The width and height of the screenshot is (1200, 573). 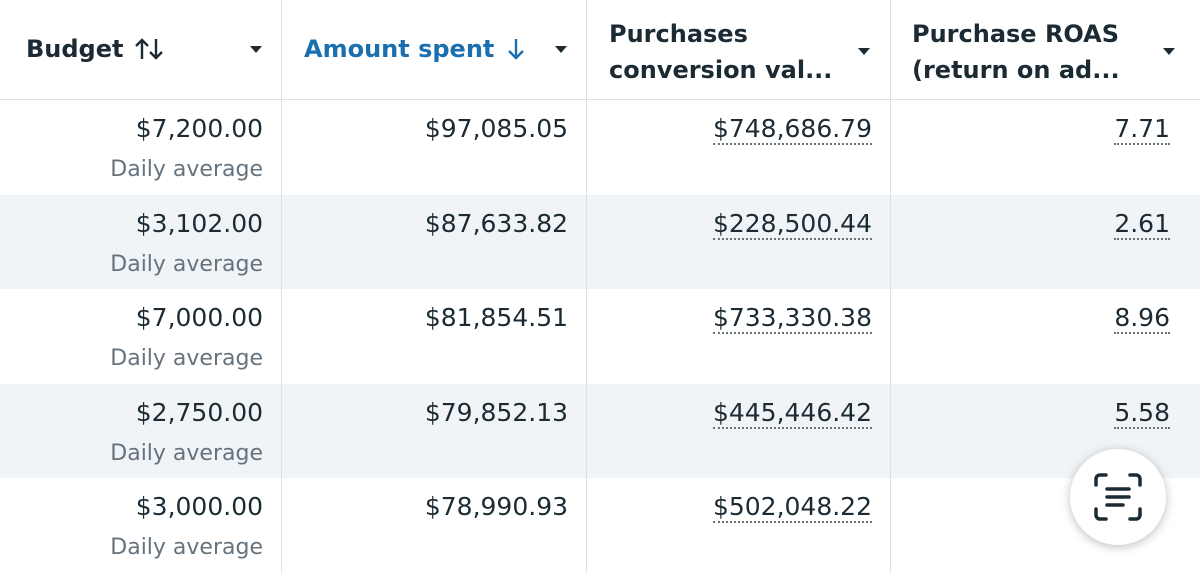 I want to click on roas-value: 2.61, so click(x=1142, y=224).